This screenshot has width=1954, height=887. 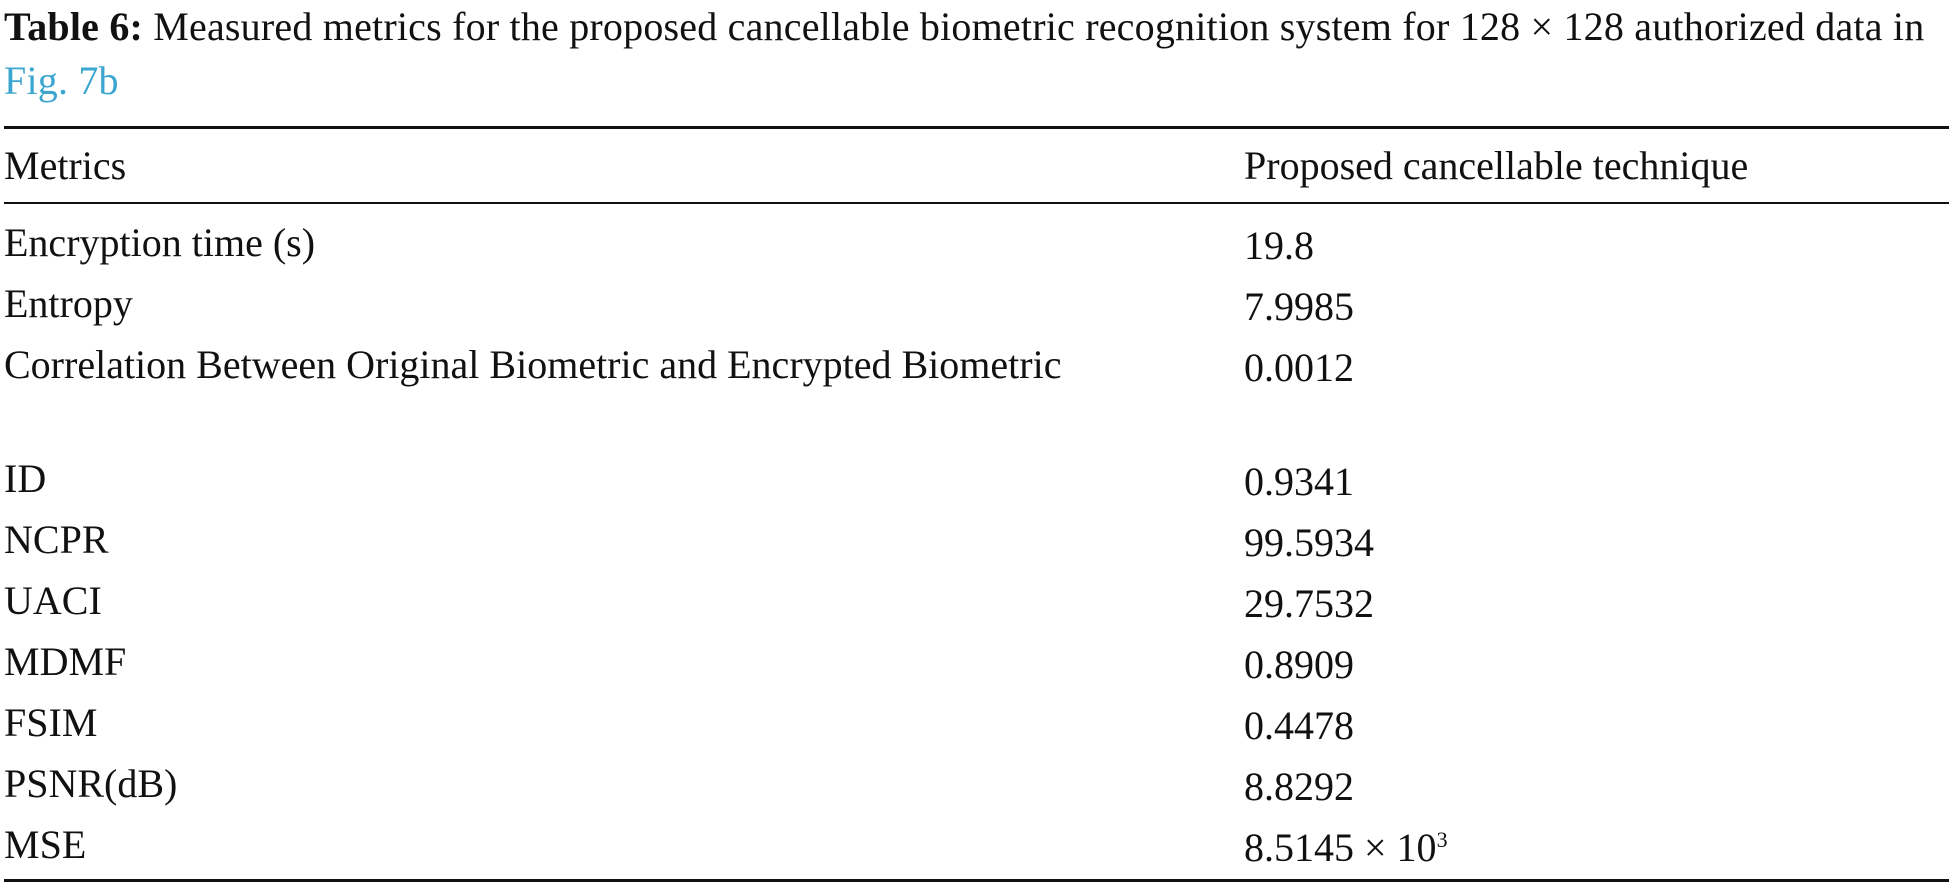 I want to click on metric-value: 8.8292, so click(x=1299, y=786).